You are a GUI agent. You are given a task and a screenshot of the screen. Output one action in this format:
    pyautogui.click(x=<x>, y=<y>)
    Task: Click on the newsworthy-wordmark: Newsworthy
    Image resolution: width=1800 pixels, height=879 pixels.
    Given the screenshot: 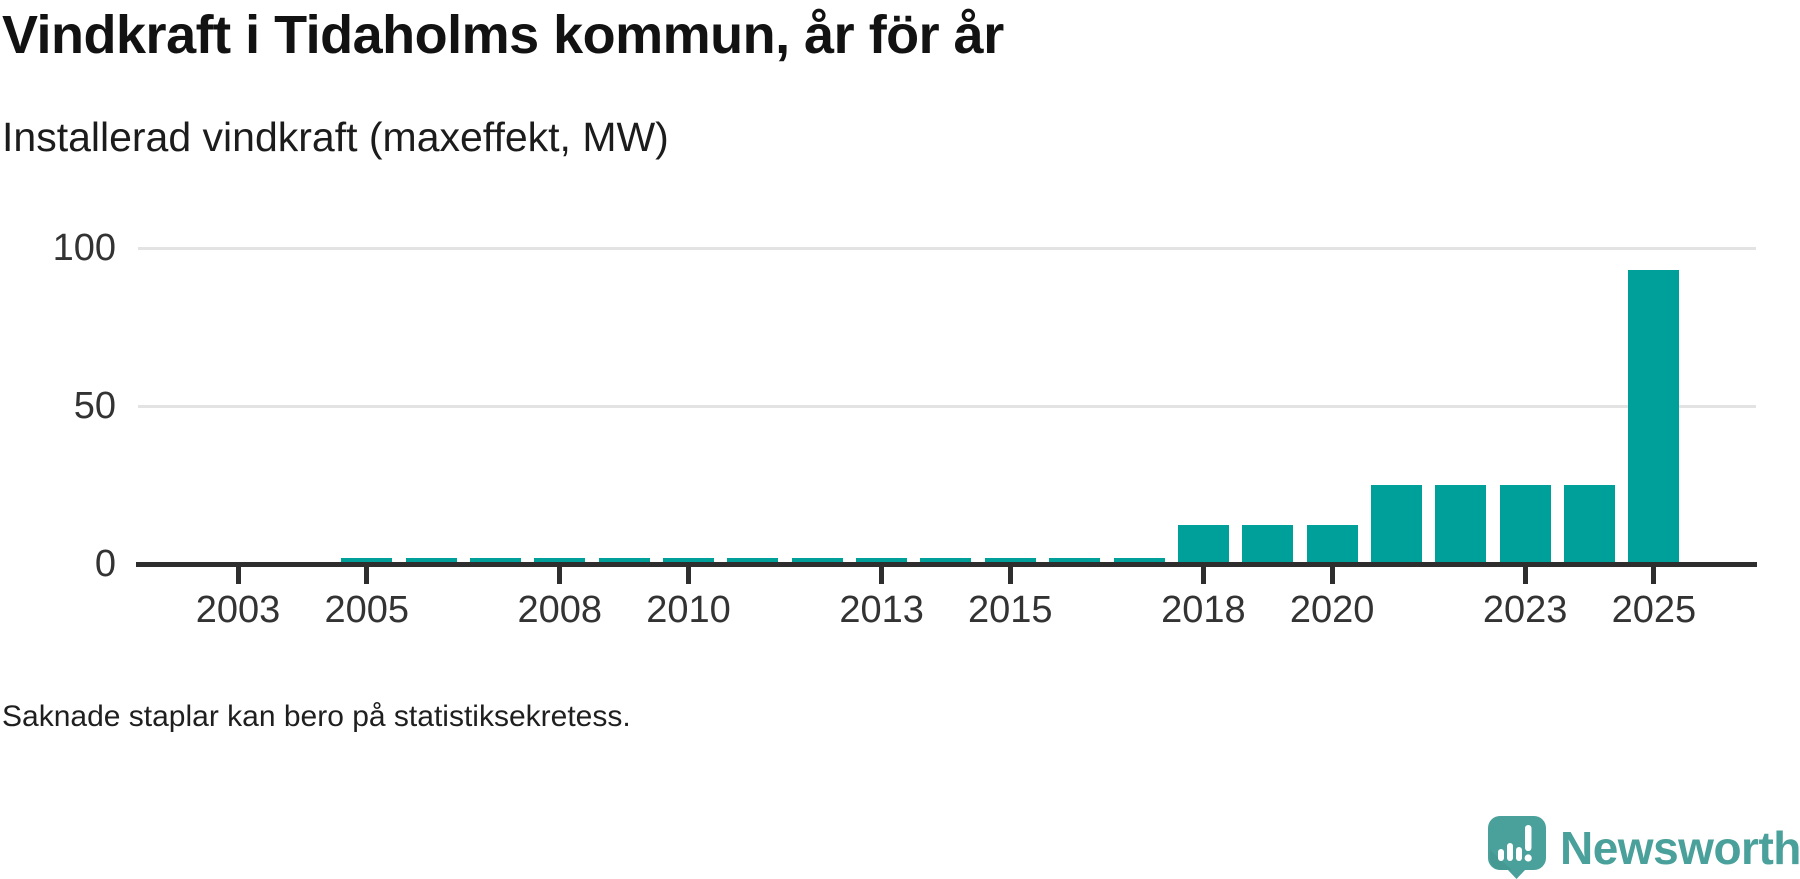 What is the action you would take?
    pyautogui.click(x=1680, y=847)
    